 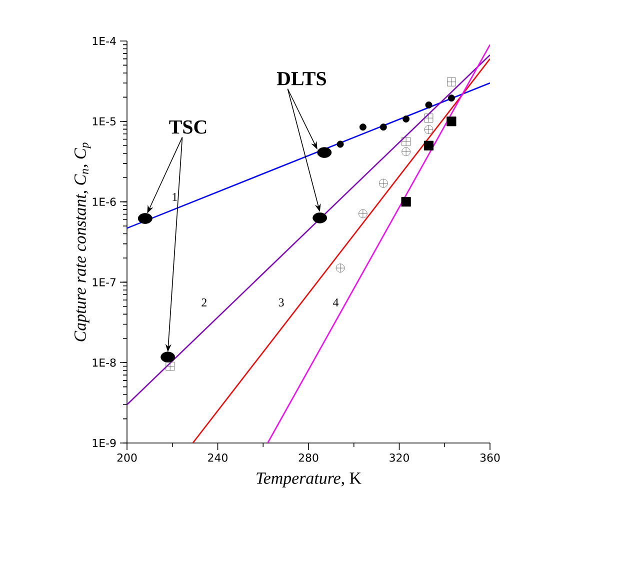 I want to click on annotation: TSC, so click(x=187, y=127).